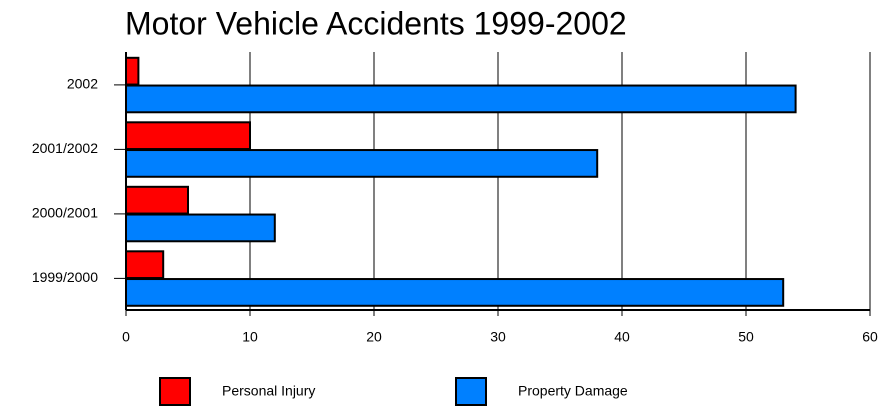  Describe the element at coordinates (82, 84) in the screenshot. I see `y-tick-label: 2002` at that location.